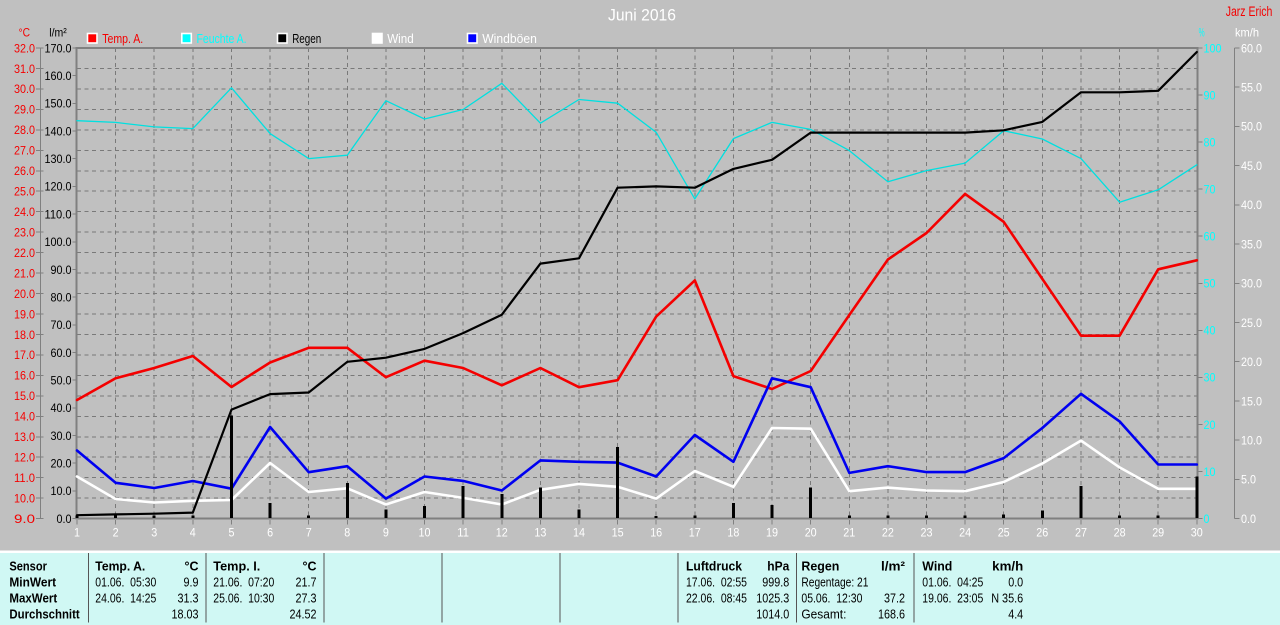 The width and height of the screenshot is (1280, 625). What do you see at coordinates (1248, 480) in the screenshot?
I see `svg-text: 5.0` at bounding box center [1248, 480].